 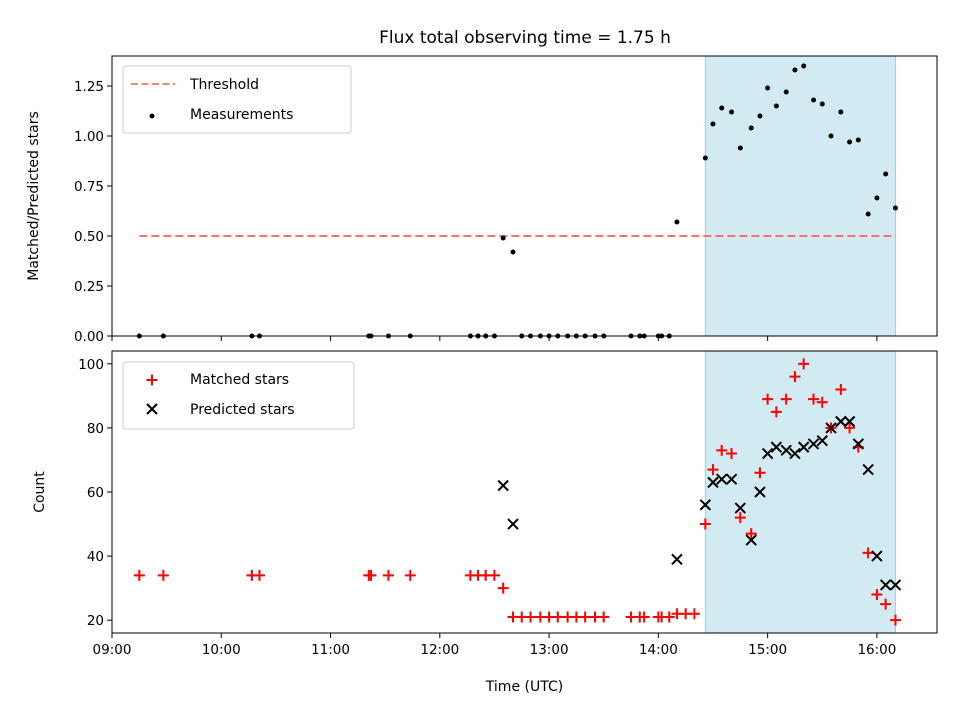 I want to click on ratio-panel-legend-box, so click(x=237, y=99).